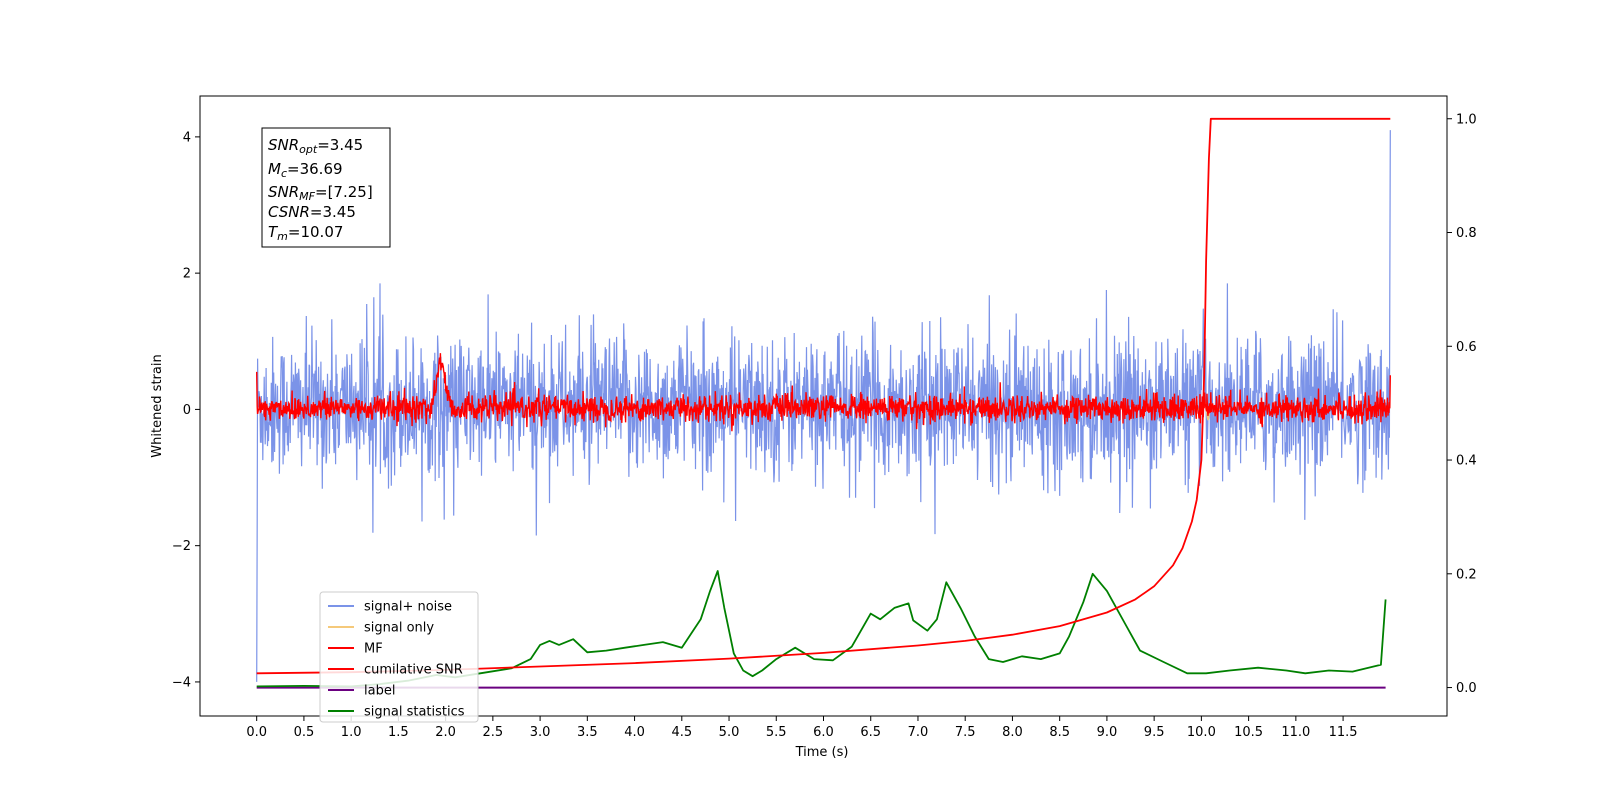  Describe the element at coordinates (1012, 732) in the screenshot. I see `x-tick-label: 8.0` at that location.